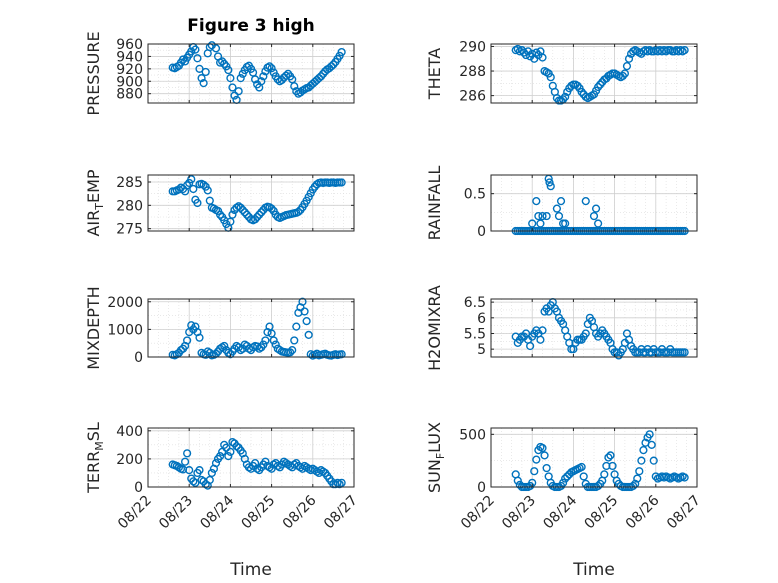 The image size is (778, 583). What do you see at coordinates (251, 26) in the screenshot?
I see `figure-title: Figure 3 high` at bounding box center [251, 26].